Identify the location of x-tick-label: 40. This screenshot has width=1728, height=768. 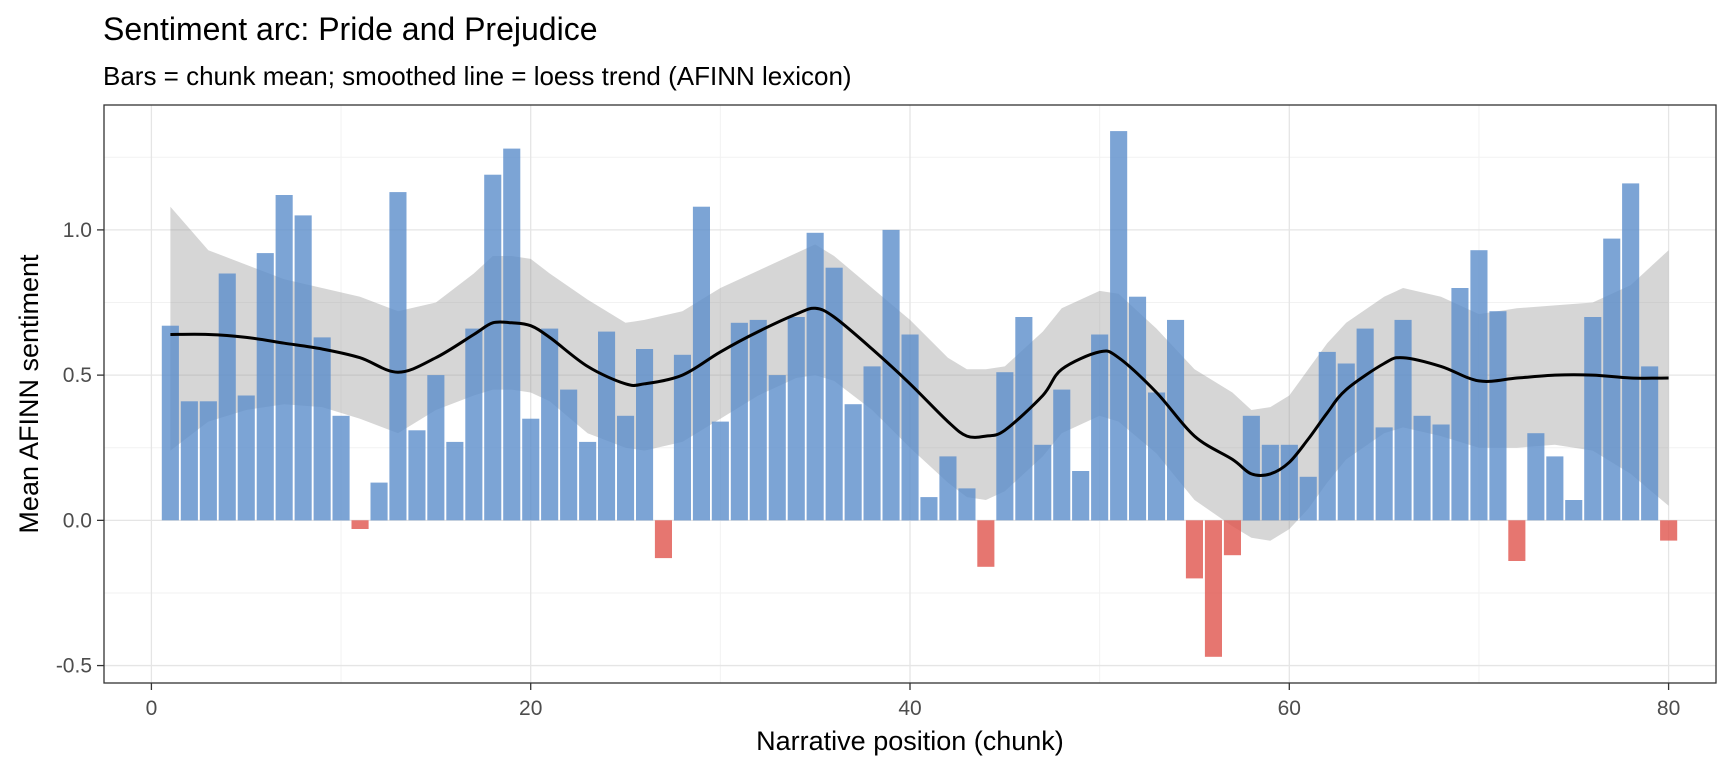
(909, 708).